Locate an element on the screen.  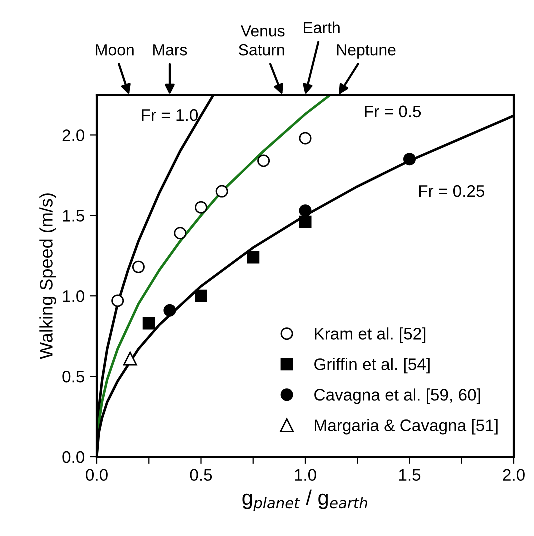
legend-label: Kram et al. [52] is located at coordinates (370, 336).